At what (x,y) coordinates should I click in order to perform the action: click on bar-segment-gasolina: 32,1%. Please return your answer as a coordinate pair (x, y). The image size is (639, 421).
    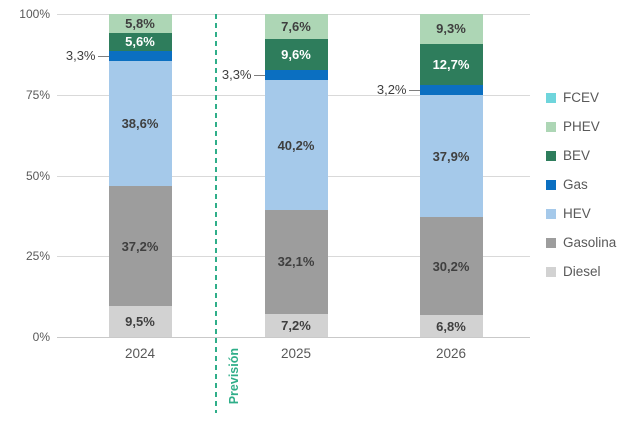
    Looking at the image, I should click on (296, 262).